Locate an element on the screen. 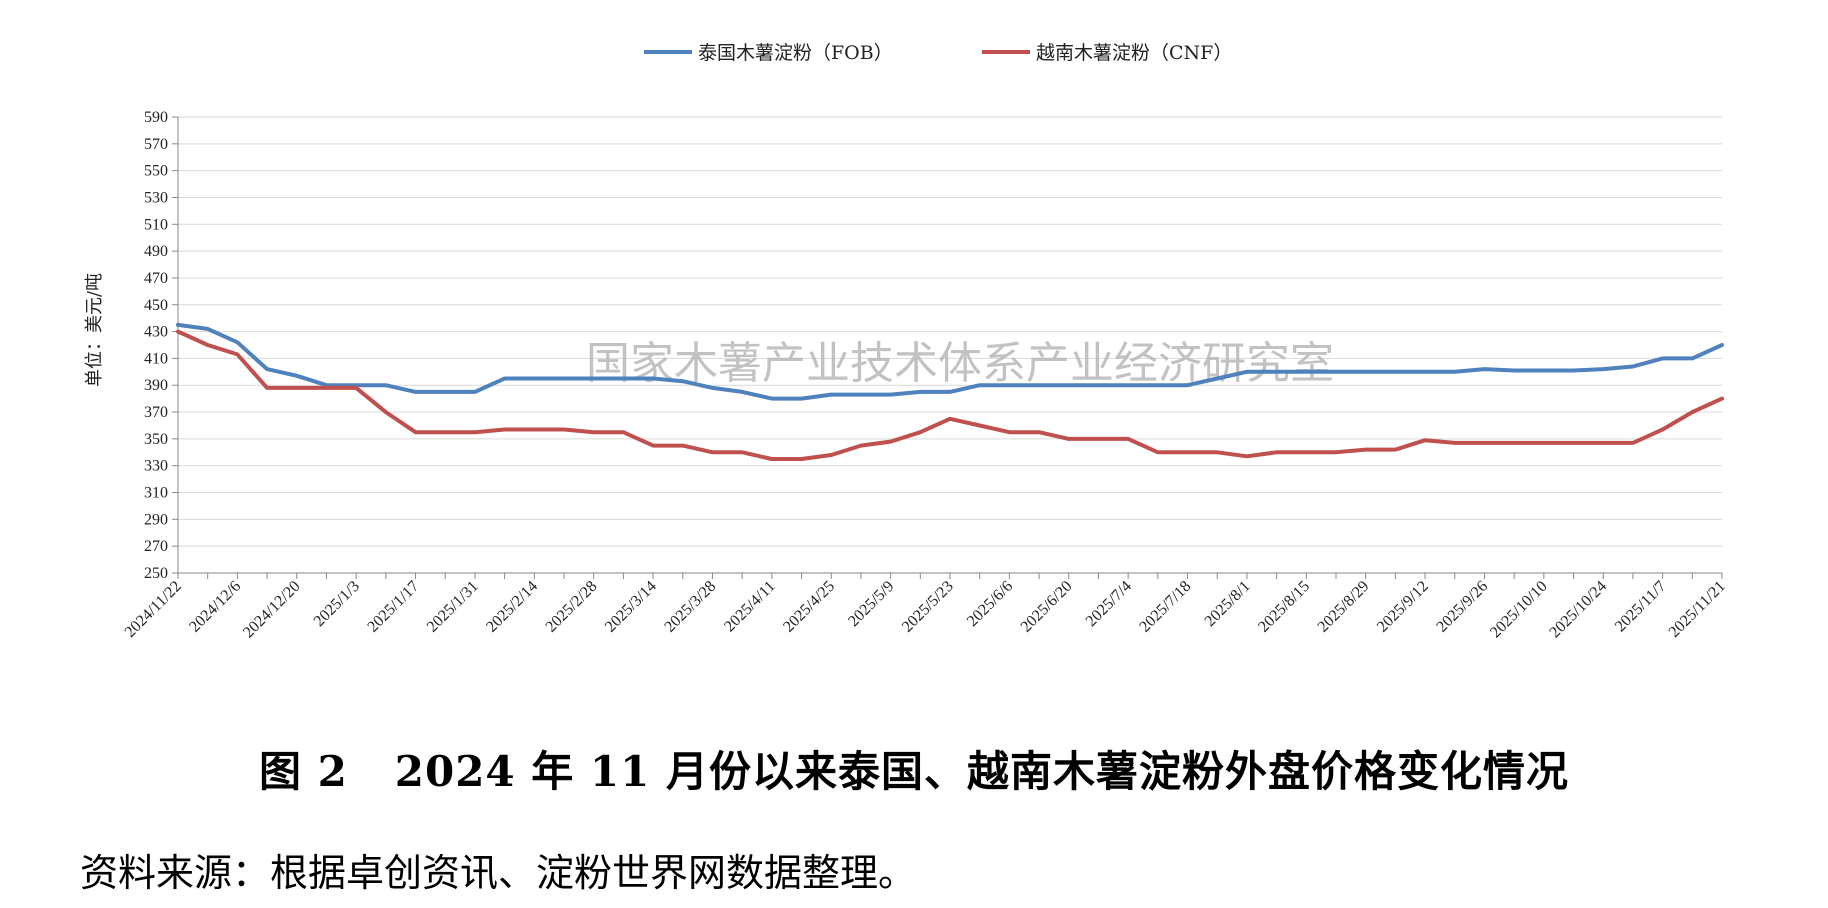 This screenshot has width=1828, height=908. legend-label-vietnam: 越南木薯淀粉（CNF） is located at coordinates (1134, 53).